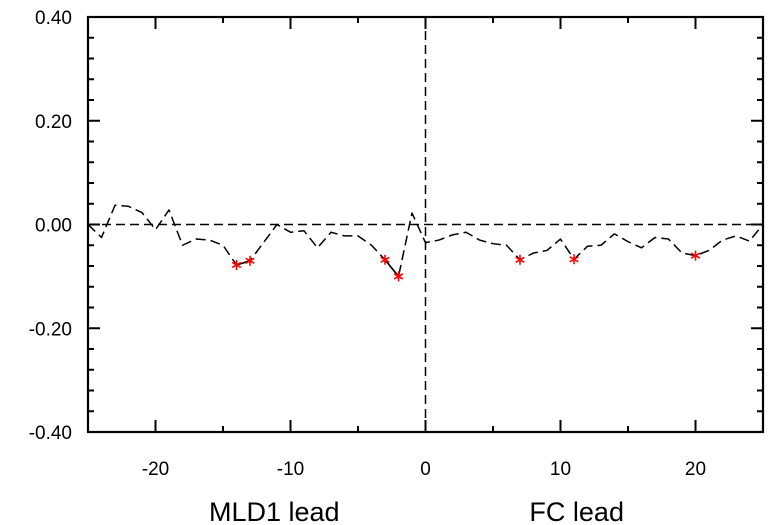 The image size is (779, 525). I want to click on x-tick-labels: -20 -10 0 10 20, so click(424, 469).